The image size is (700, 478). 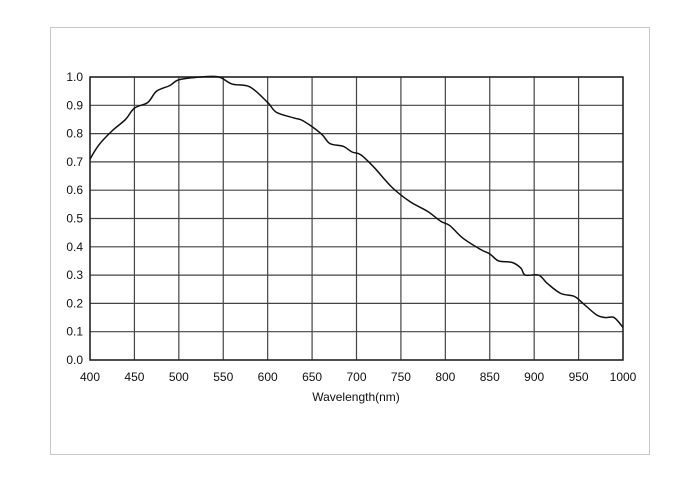 What do you see at coordinates (74, 247) in the screenshot?
I see `y-tick-label: 0.4` at bounding box center [74, 247].